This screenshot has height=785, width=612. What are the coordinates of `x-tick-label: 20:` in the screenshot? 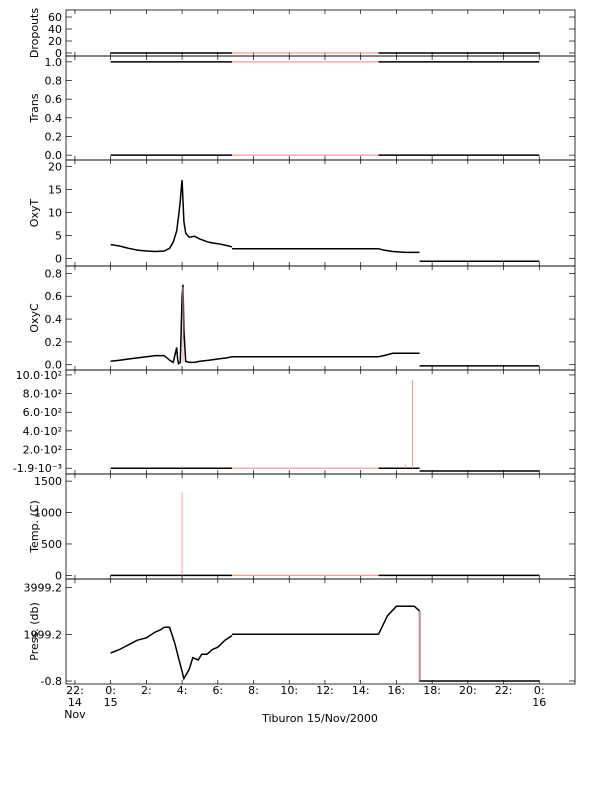 It's located at (468, 690).